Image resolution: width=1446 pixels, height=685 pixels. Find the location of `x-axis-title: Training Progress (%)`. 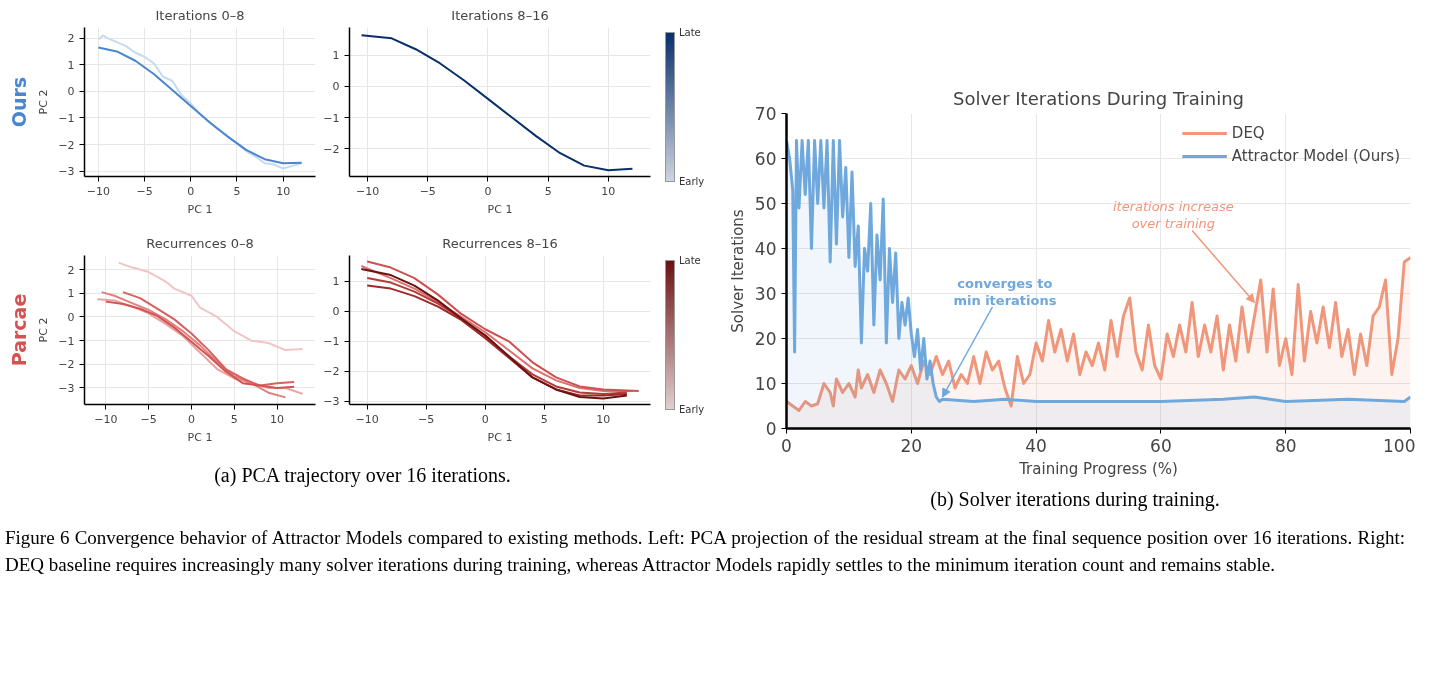

x-axis-title: Training Progress (%) is located at coordinates (1098, 468).